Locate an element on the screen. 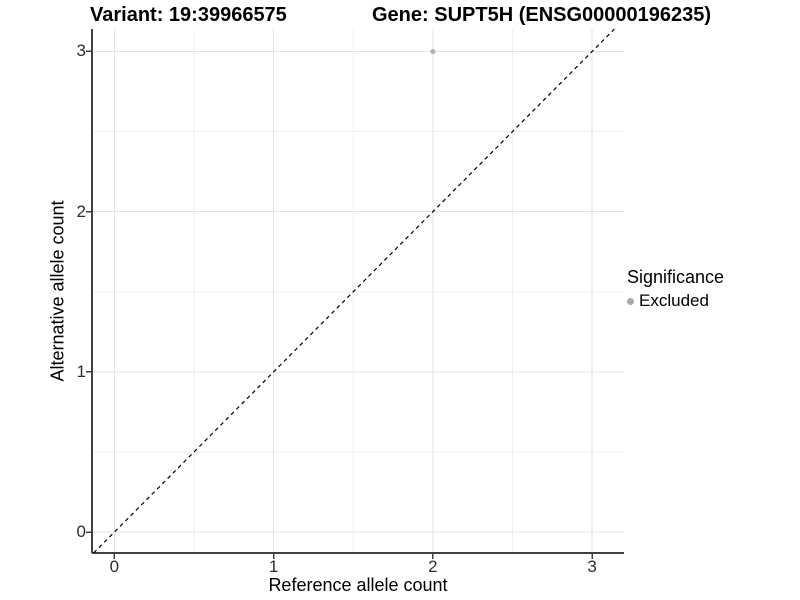  data-point-excluded is located at coordinates (433, 51).